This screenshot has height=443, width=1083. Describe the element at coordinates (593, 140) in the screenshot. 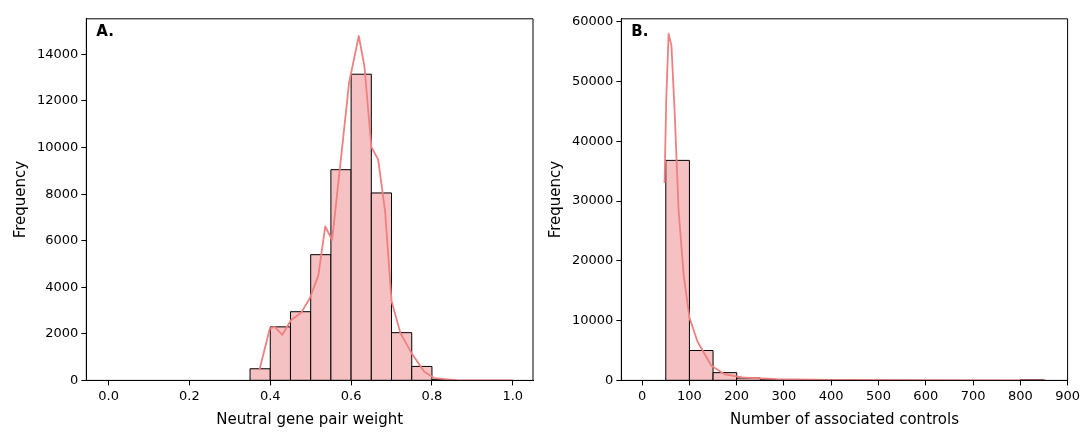

I see `y-tick-label: 40000` at that location.